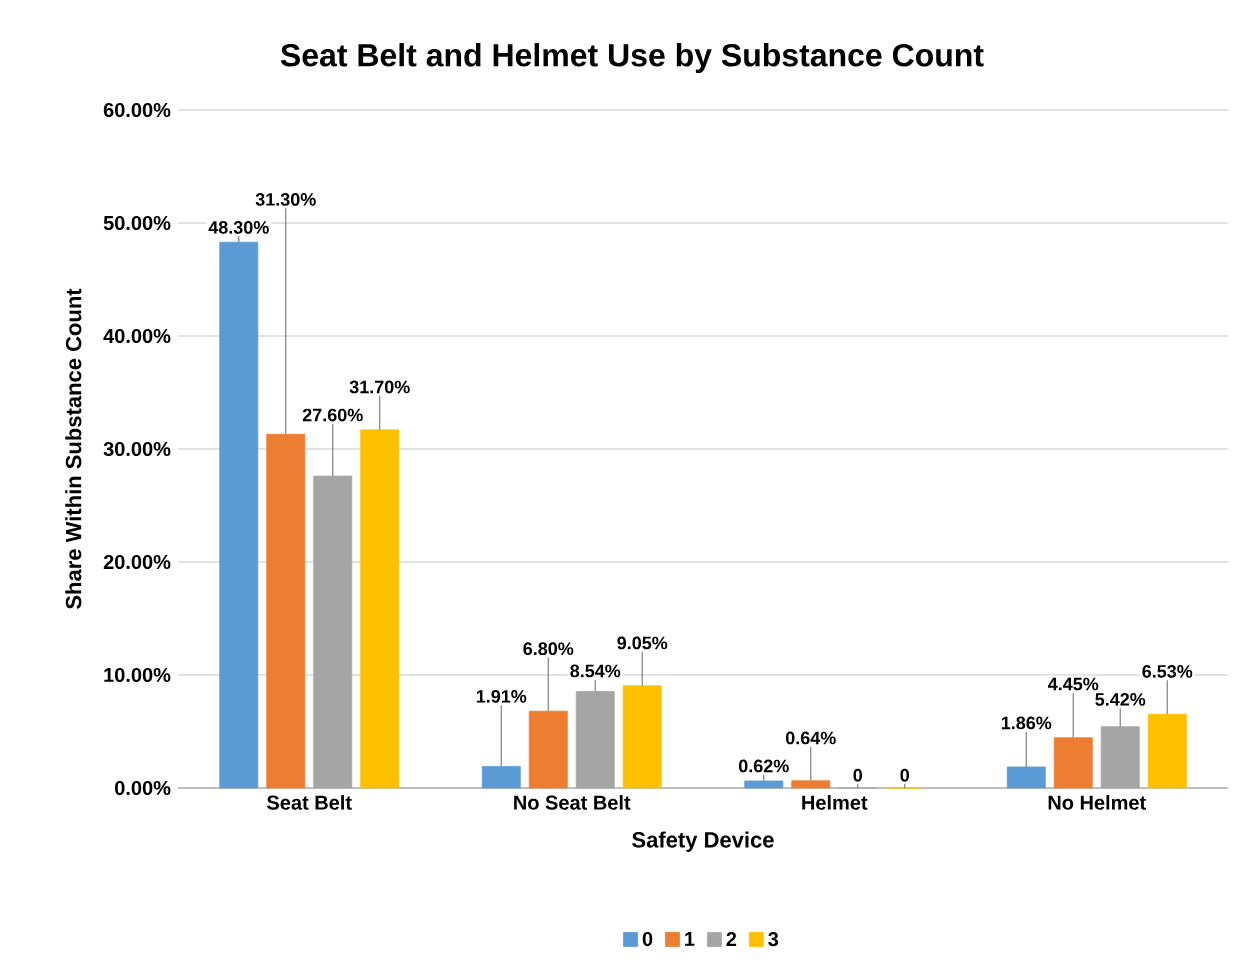  I want to click on y-axis-title: Share Within Substance Count, so click(73, 448).